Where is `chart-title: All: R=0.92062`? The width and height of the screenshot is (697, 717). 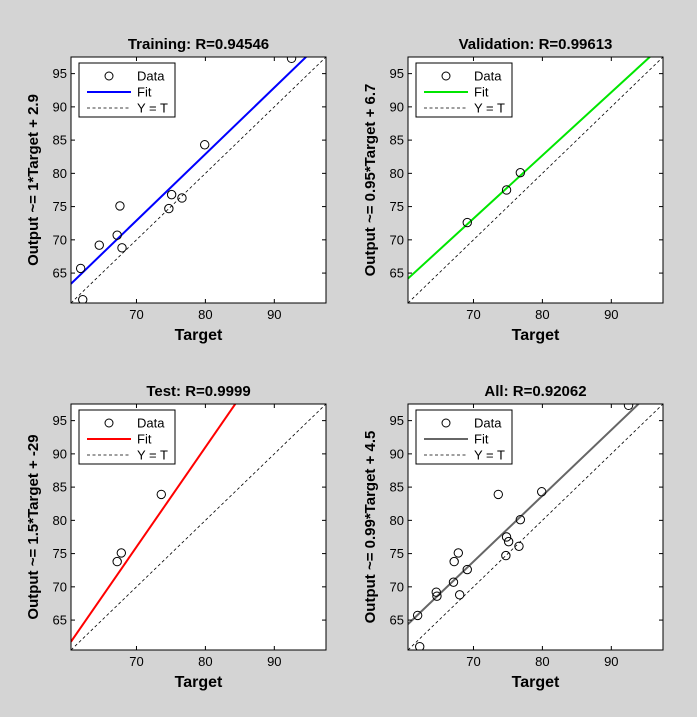
chart-title: All: R=0.92062 is located at coordinates (535, 391).